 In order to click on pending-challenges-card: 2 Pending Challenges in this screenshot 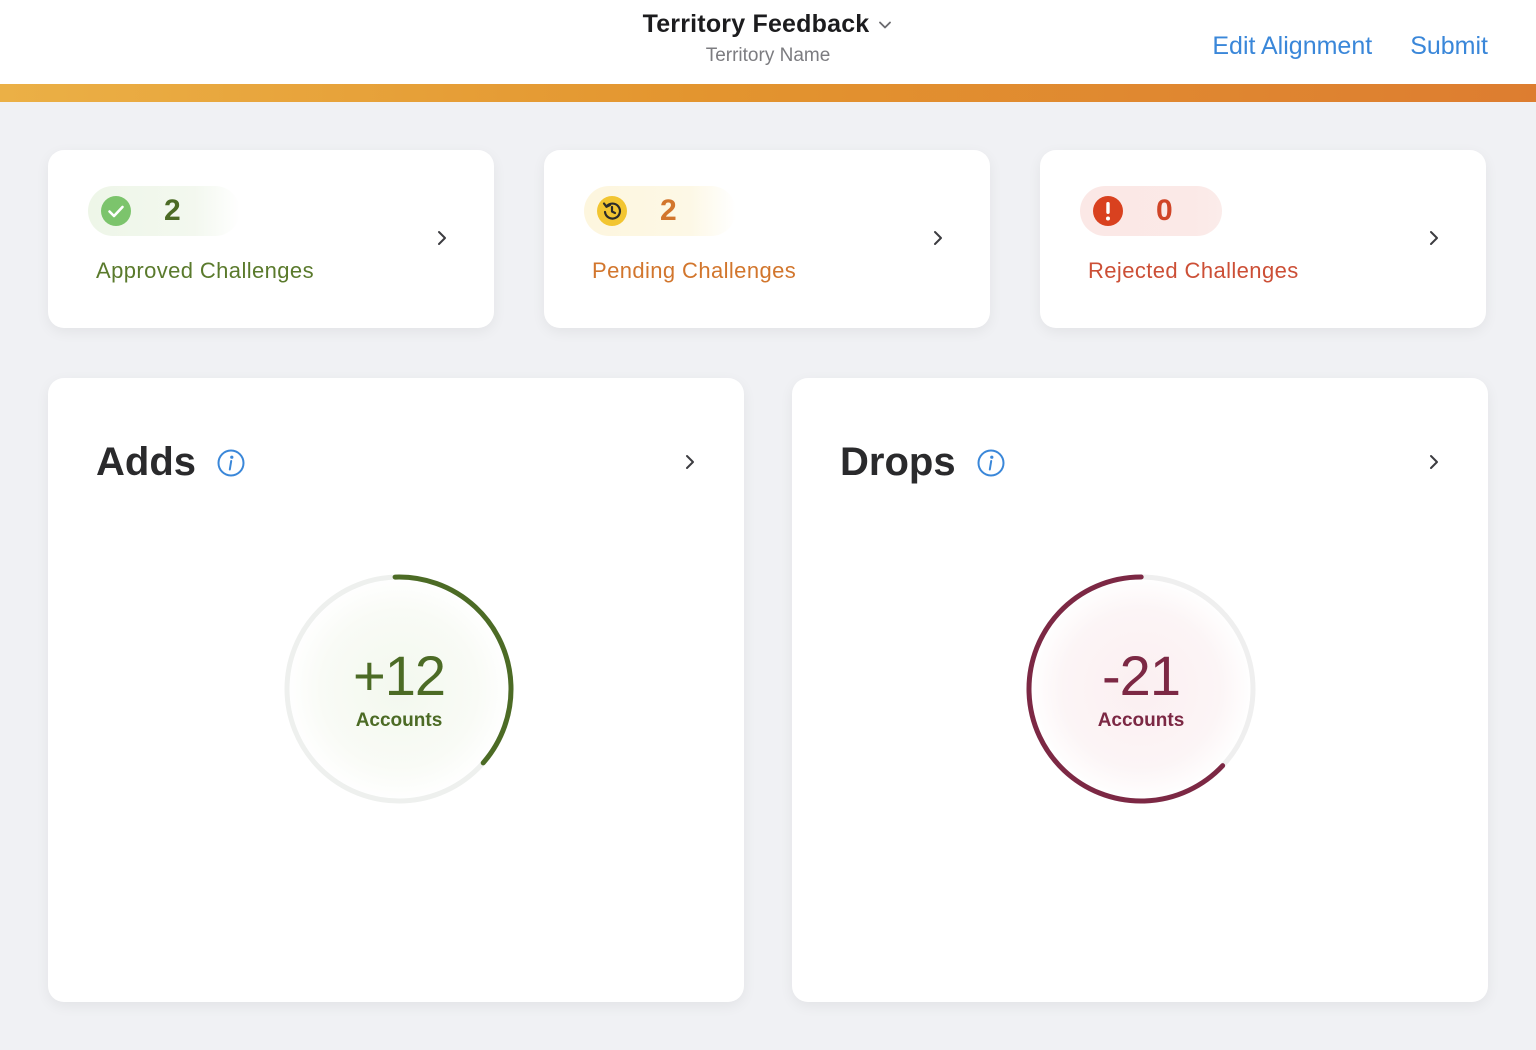, I will do `click(767, 239)`.